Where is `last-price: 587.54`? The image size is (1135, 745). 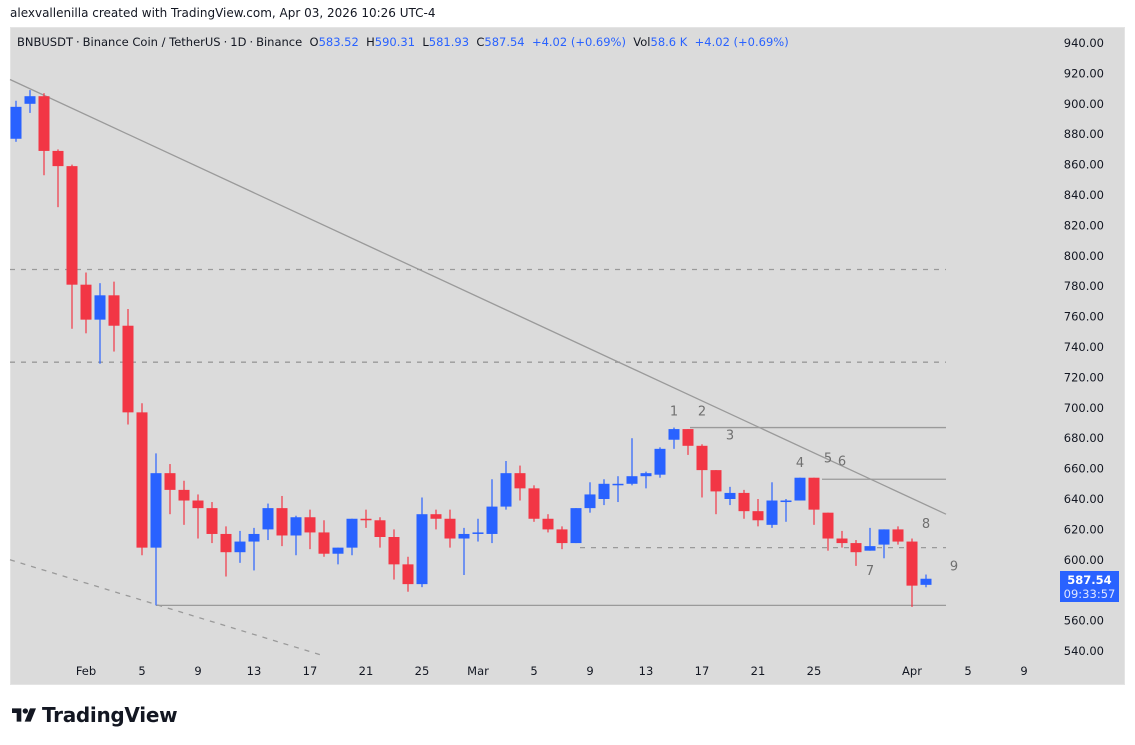 last-price: 587.54 is located at coordinates (1089, 580).